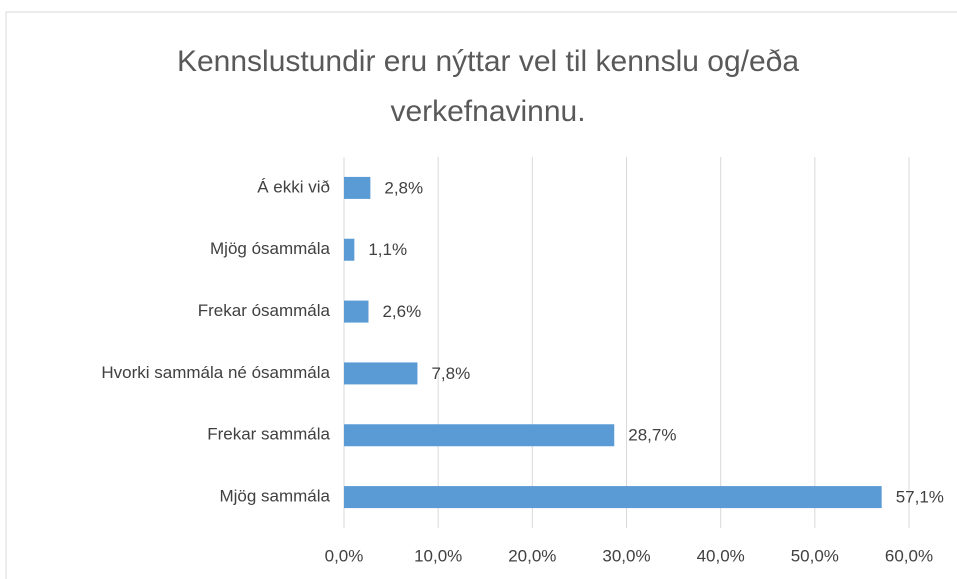 The height and width of the screenshot is (579, 957). I want to click on y-tick-label: Mjög sammála, so click(274, 496).